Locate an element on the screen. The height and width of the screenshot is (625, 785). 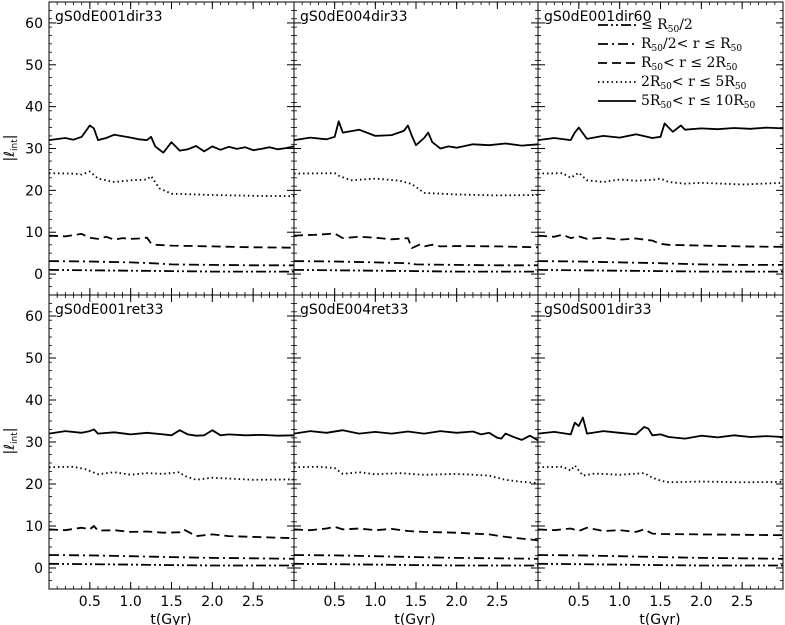
panel-title: gS0dE004ret33 is located at coordinates (354, 310).